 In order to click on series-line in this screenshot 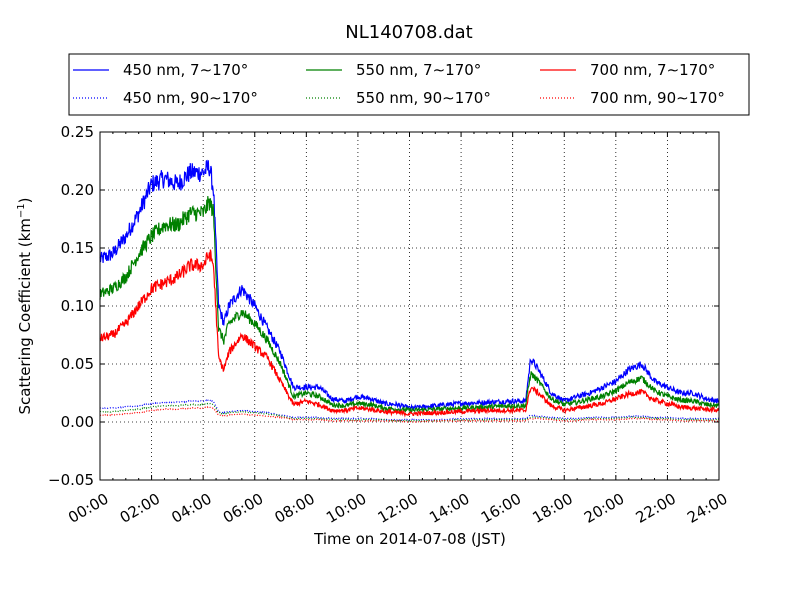, I will do `click(409, 410)`.